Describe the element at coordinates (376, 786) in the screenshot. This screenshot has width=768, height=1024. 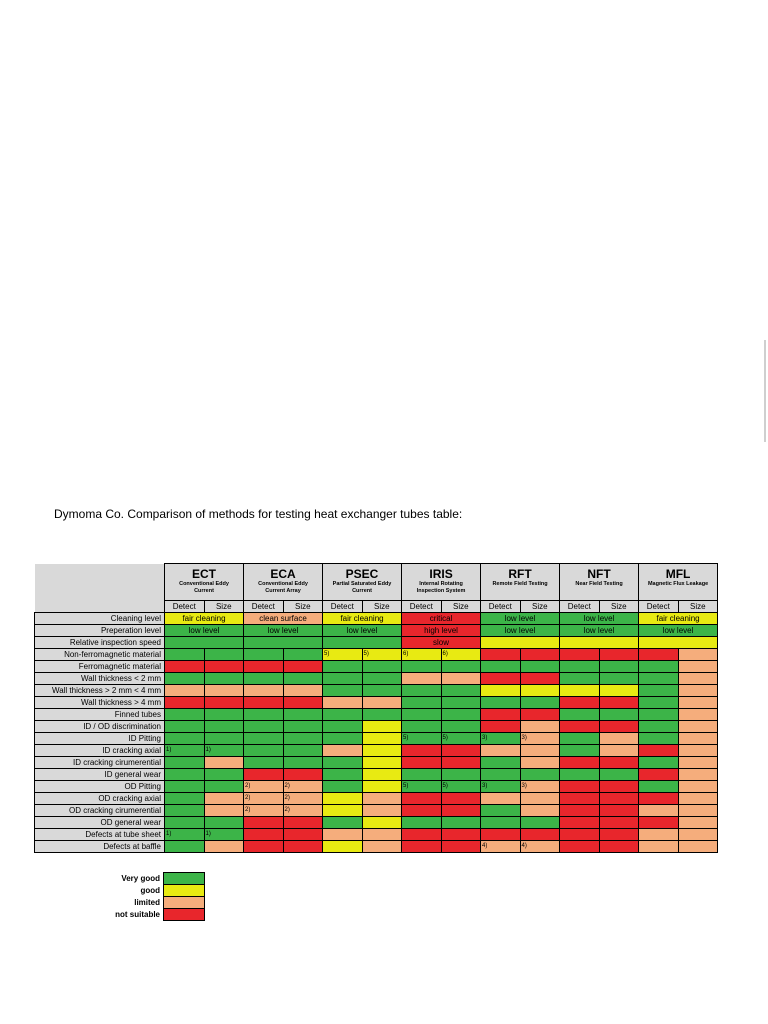
I see `rating-row: OD Pitting 2) 2) 5) 5) 3) 3)` at that location.